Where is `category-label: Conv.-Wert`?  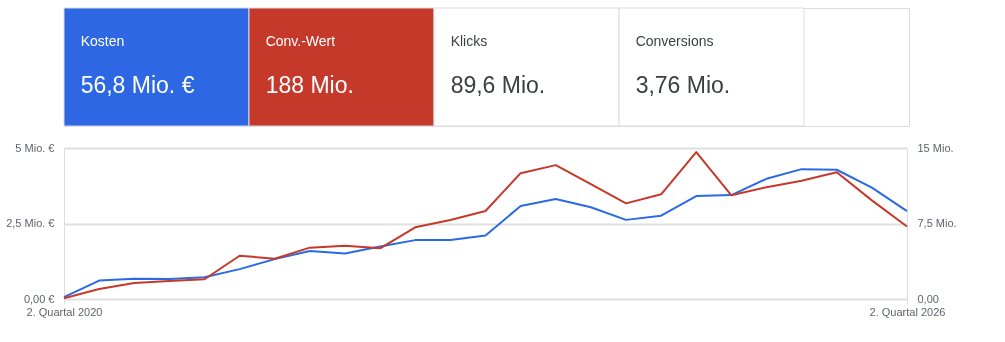
category-label: Conv.-Wert is located at coordinates (300, 41).